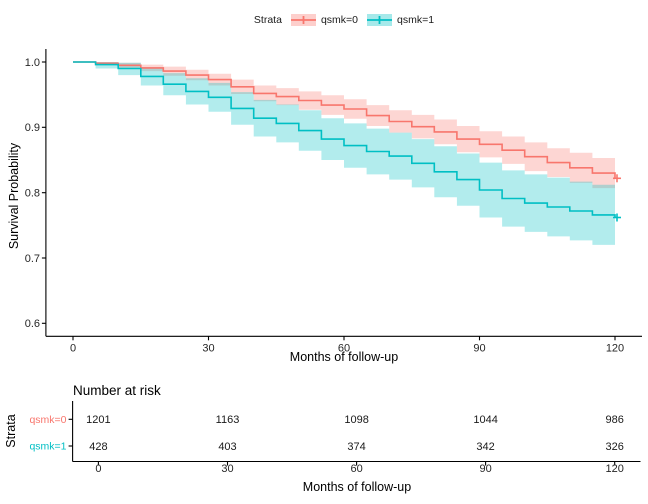  I want to click on risk-count: 428, so click(98, 447).